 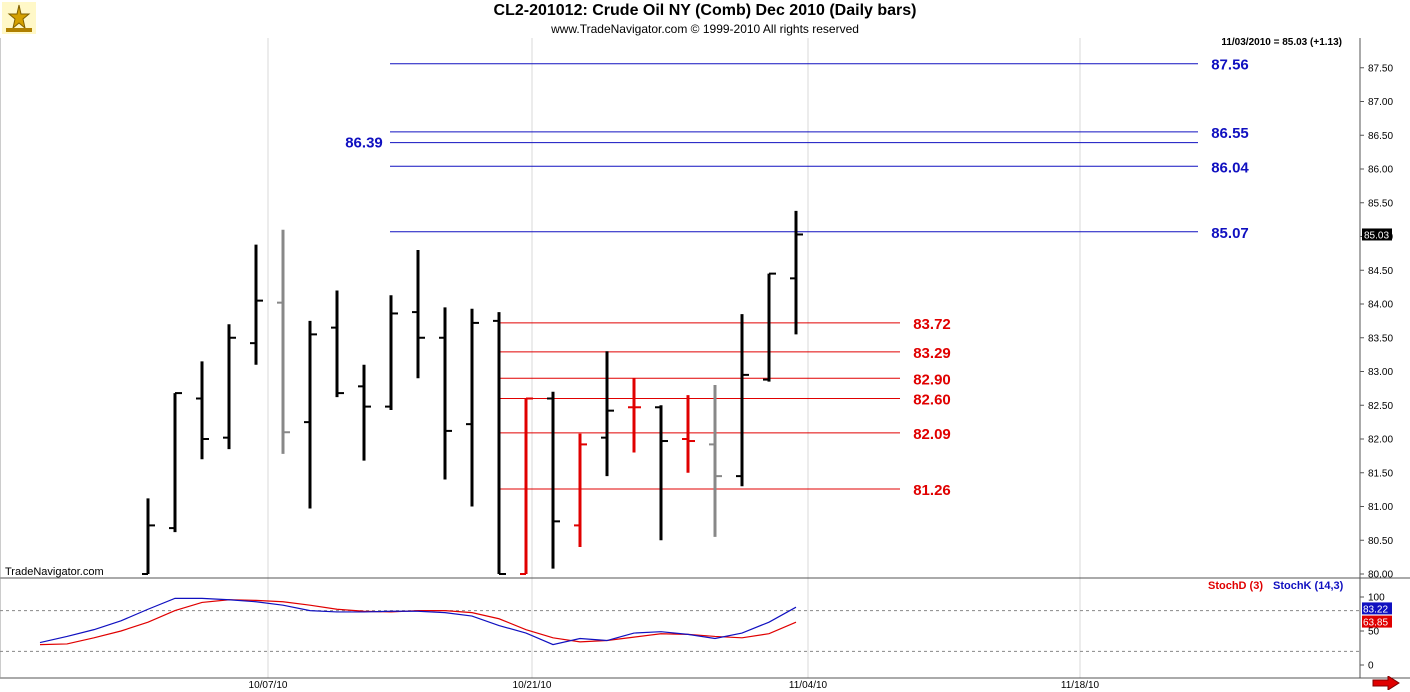 What do you see at coordinates (1230, 133) in the screenshot?
I see `resistance-label: 86.55` at bounding box center [1230, 133].